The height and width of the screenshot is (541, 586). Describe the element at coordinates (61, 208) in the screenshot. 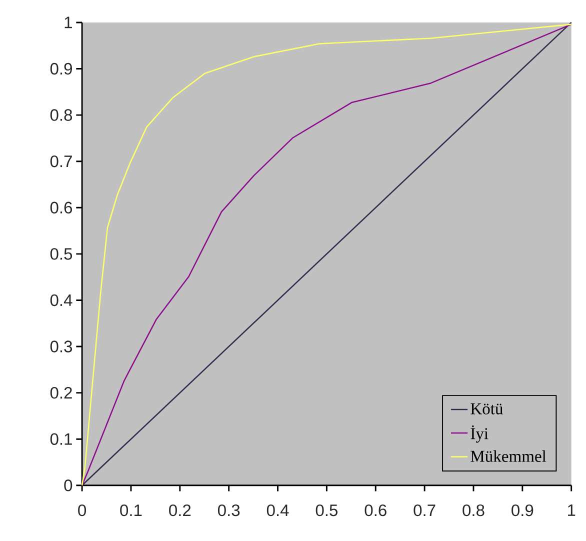

I see `y-tick-label: 0.6` at that location.